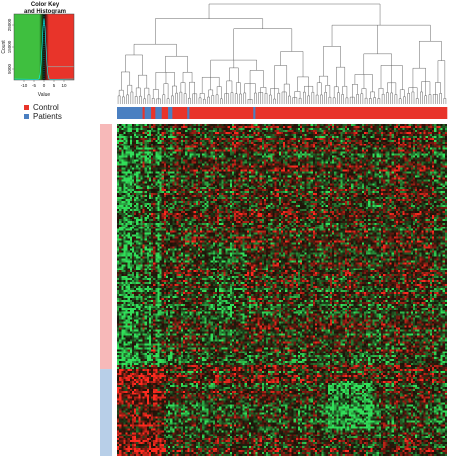 The width and height of the screenshot is (450, 462). What do you see at coordinates (9, 68) in the screenshot?
I see `color-key-y-tick-label: 5000` at bounding box center [9, 68].